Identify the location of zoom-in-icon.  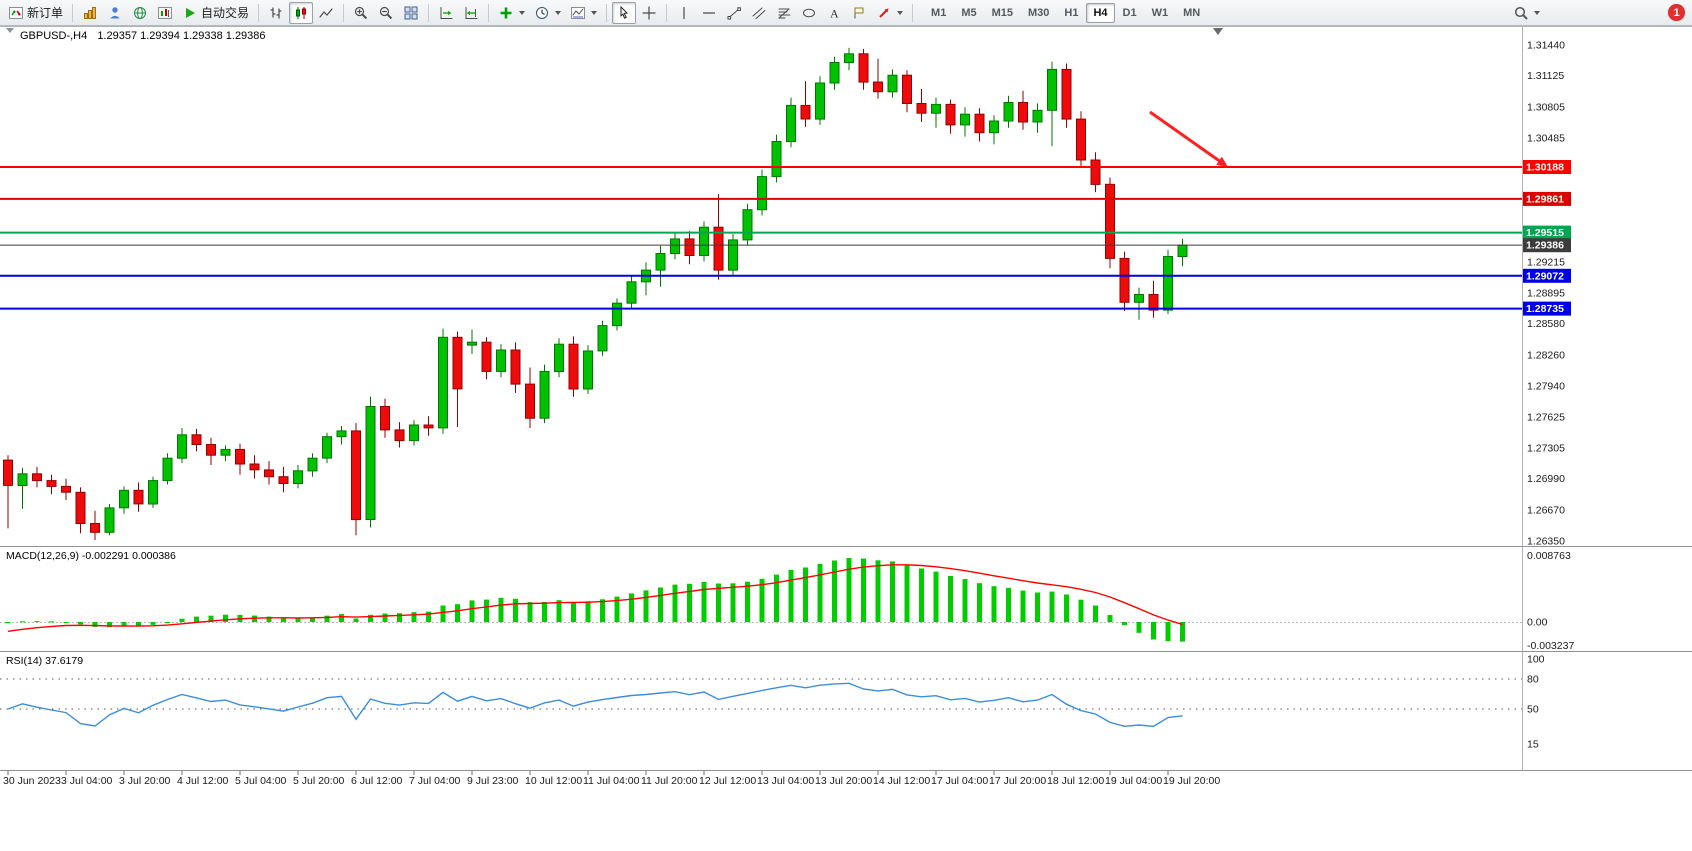
(361, 12).